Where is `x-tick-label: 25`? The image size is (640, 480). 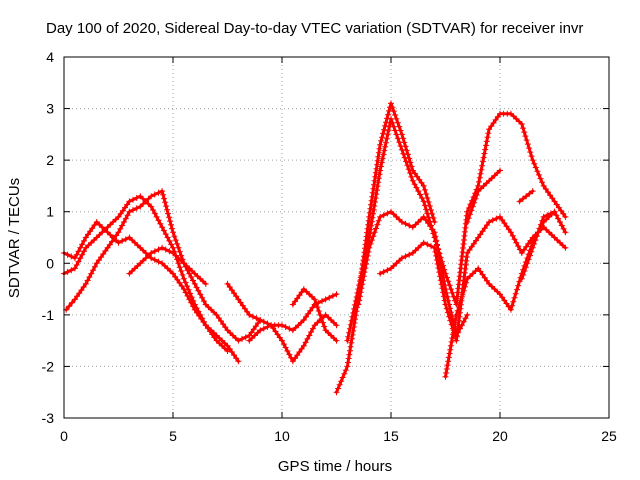 x-tick-label: 25 is located at coordinates (609, 436).